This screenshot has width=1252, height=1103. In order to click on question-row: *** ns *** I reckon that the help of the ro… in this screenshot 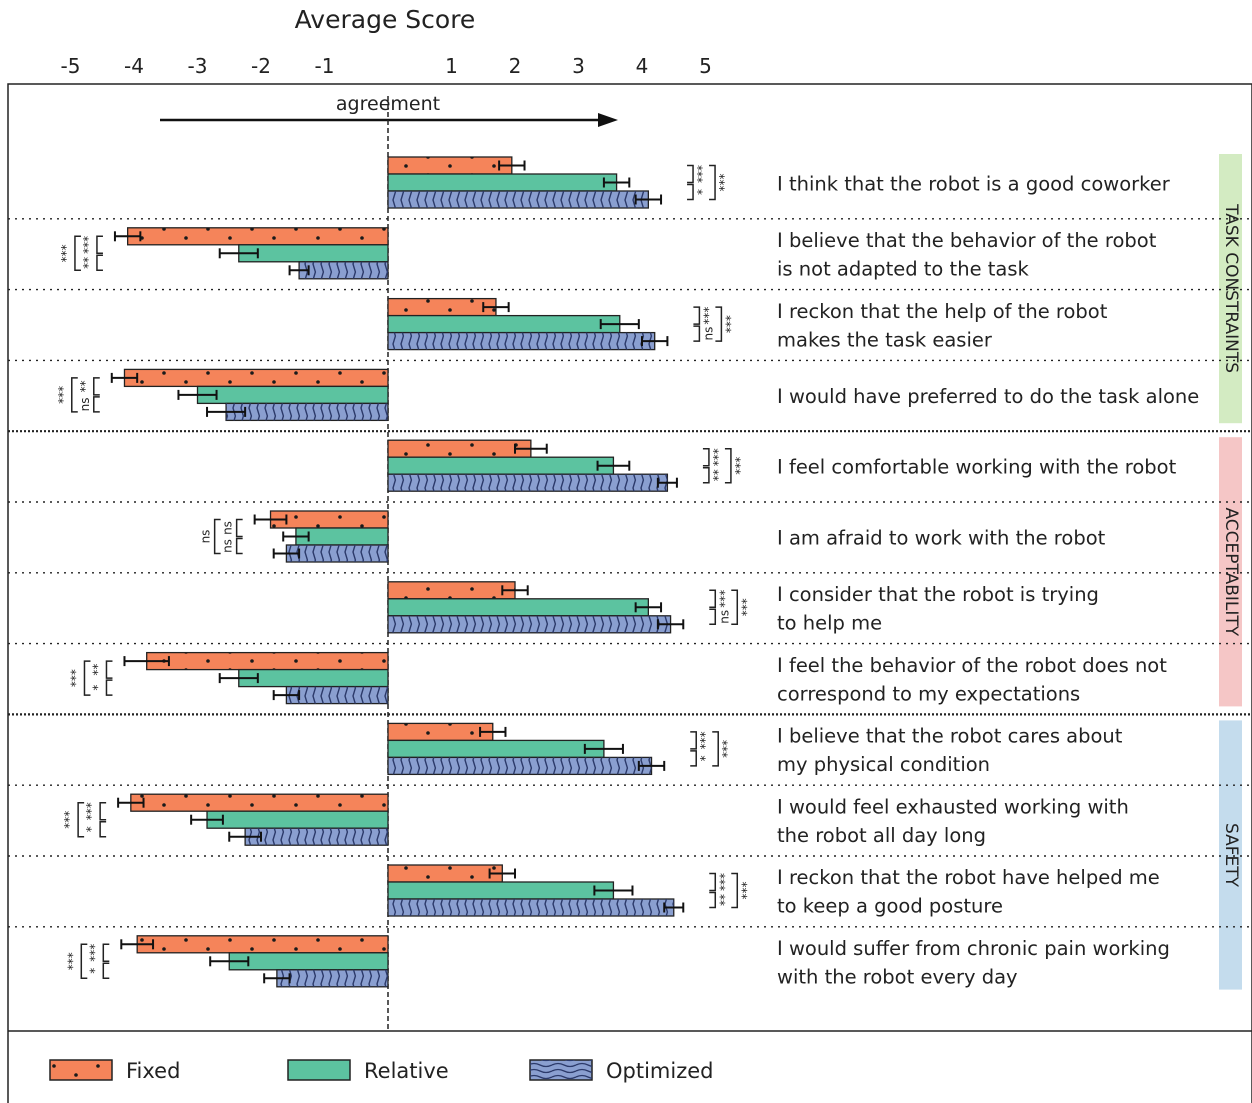, I will do `click(630, 329)`.